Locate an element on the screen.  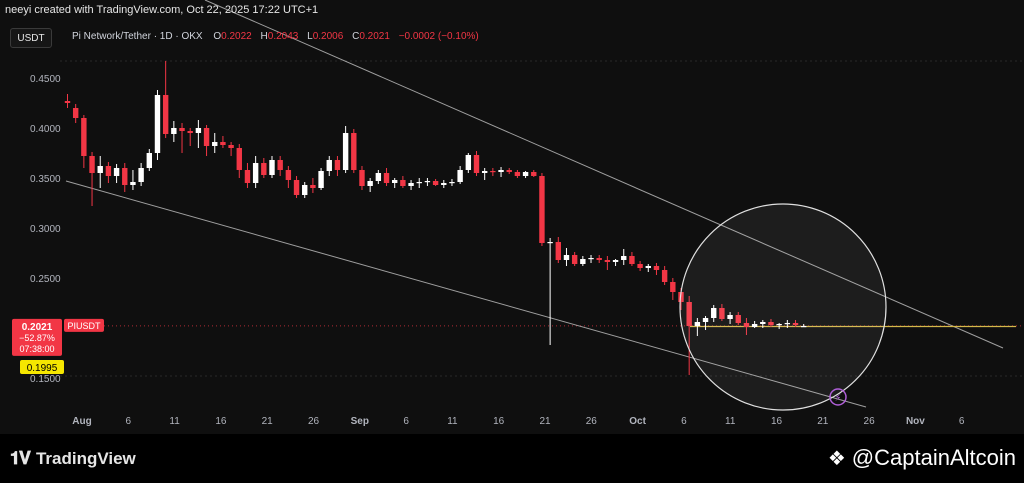
close-key: C is located at coordinates (356, 36).